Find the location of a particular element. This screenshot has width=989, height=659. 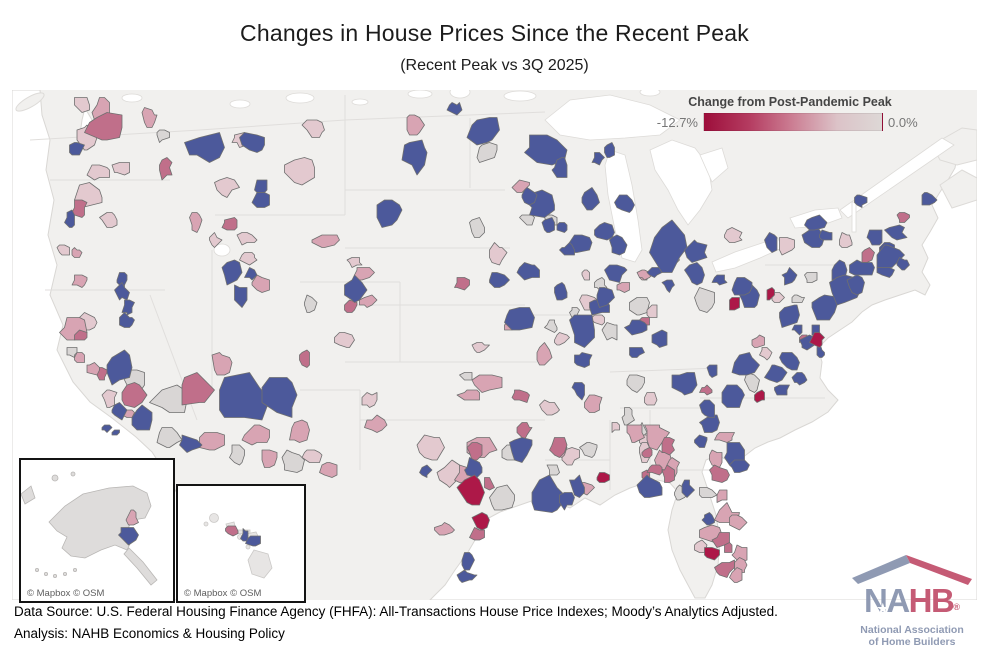

hawaii-inset: © Mapbox © OSM is located at coordinates (241, 543).